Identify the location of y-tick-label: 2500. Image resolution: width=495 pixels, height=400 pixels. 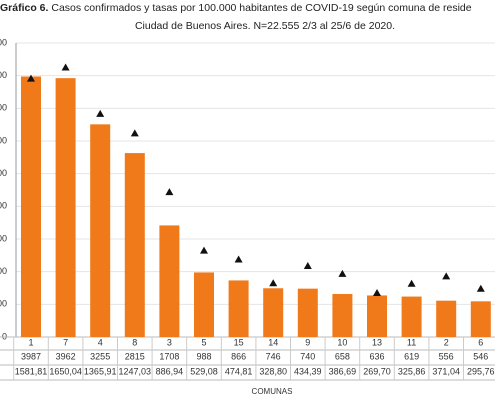
(3, 173).